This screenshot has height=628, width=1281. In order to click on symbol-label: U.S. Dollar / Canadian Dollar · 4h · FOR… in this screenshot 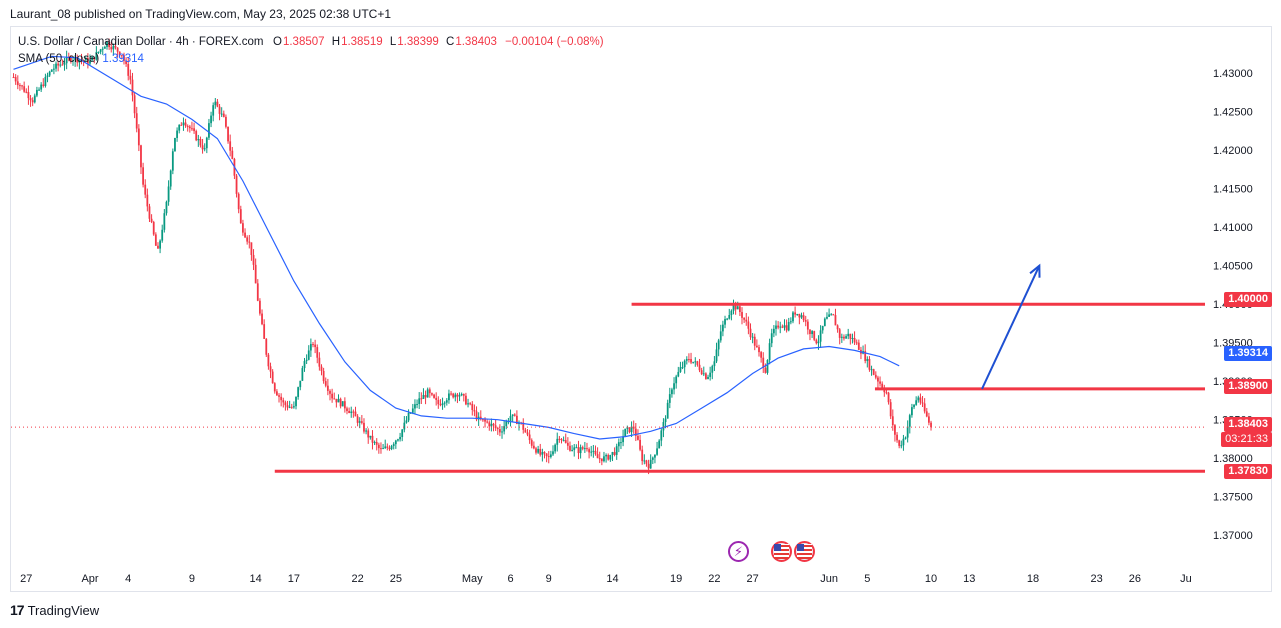, I will do `click(141, 42)`.